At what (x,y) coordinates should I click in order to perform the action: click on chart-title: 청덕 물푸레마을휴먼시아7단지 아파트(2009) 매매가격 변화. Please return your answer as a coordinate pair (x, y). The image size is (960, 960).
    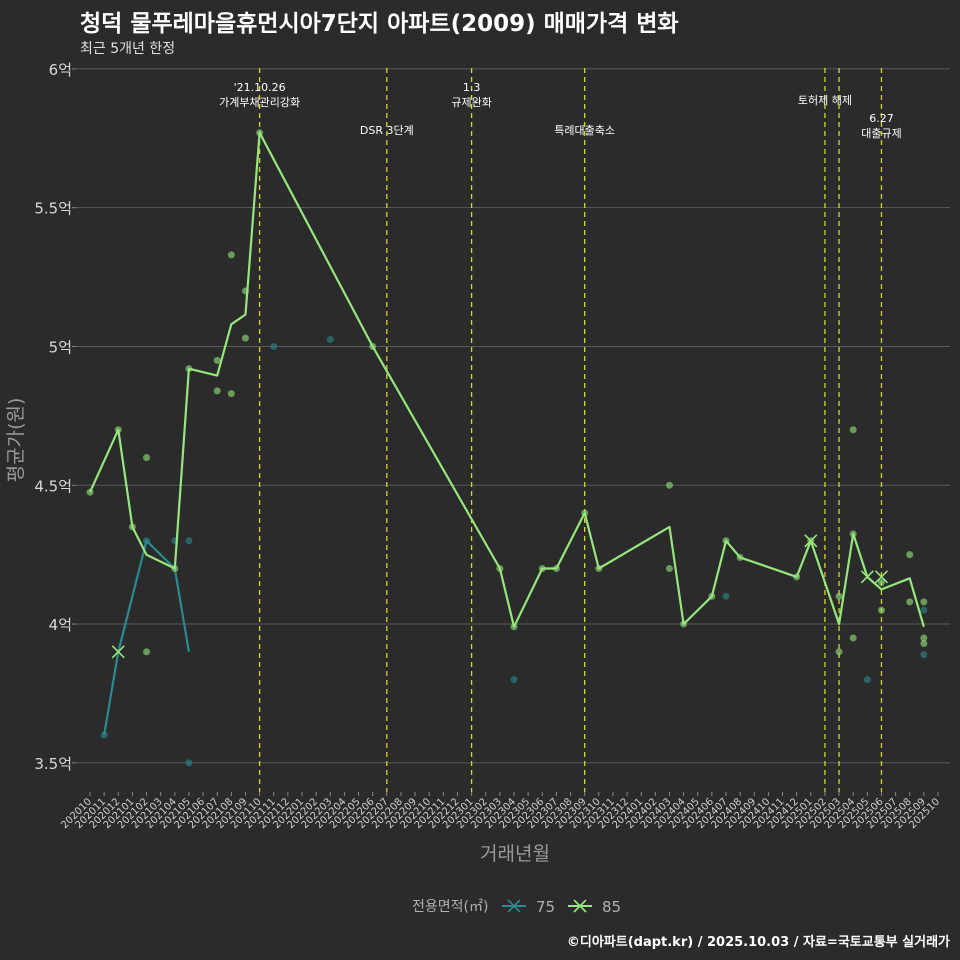
    Looking at the image, I should click on (379, 24).